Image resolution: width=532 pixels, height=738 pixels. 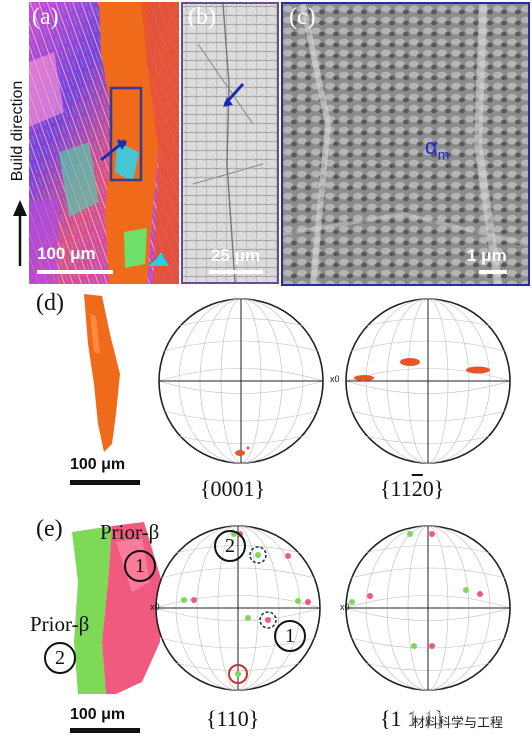 What do you see at coordinates (140, 566) in the screenshot?
I see `grain-number-1-left: 1` at bounding box center [140, 566].